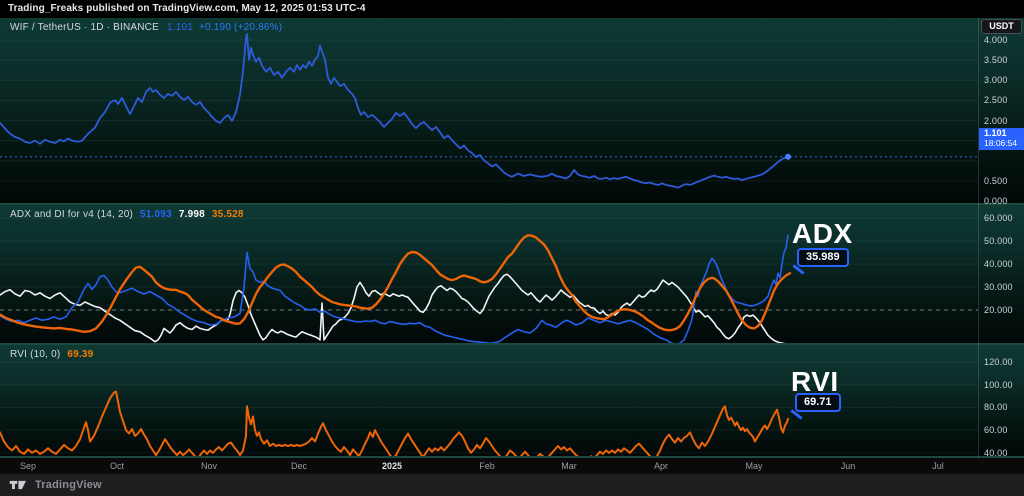  I want to click on x-tick: Jun, so click(848, 466).